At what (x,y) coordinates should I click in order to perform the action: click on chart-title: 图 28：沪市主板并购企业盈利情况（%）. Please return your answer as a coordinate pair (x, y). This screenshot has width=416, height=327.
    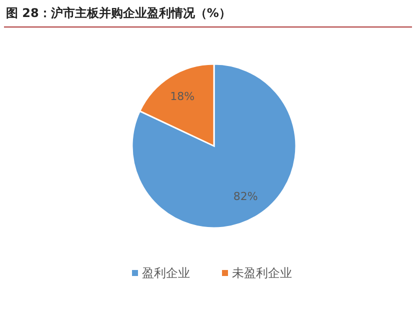
    Looking at the image, I should click on (118, 13).